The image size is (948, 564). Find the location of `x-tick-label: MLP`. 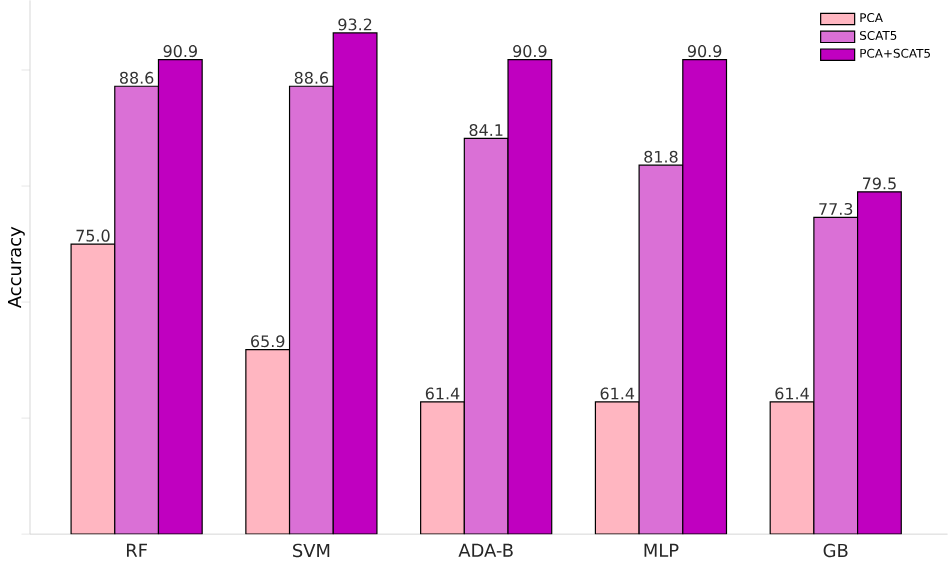

x-tick-label: MLP is located at coordinates (661, 550).